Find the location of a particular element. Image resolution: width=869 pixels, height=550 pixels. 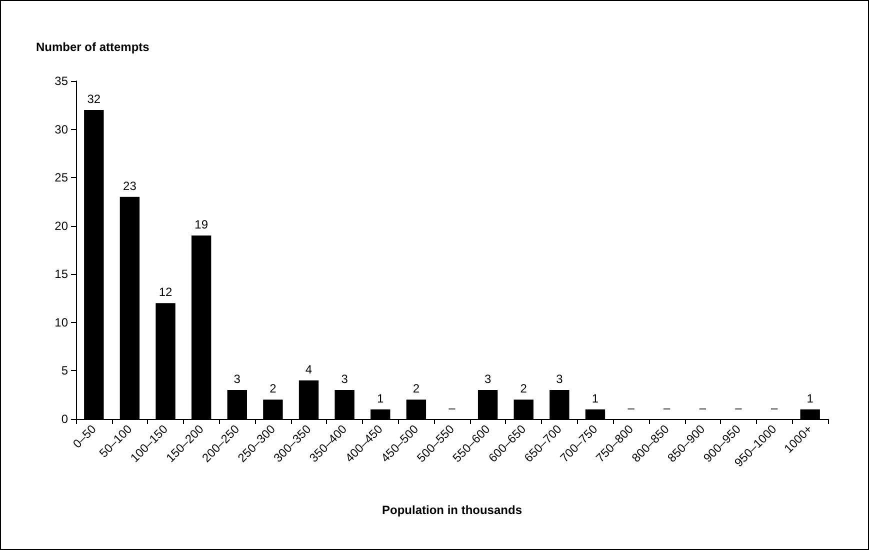

y-tick-label: 5 is located at coordinates (64, 371).